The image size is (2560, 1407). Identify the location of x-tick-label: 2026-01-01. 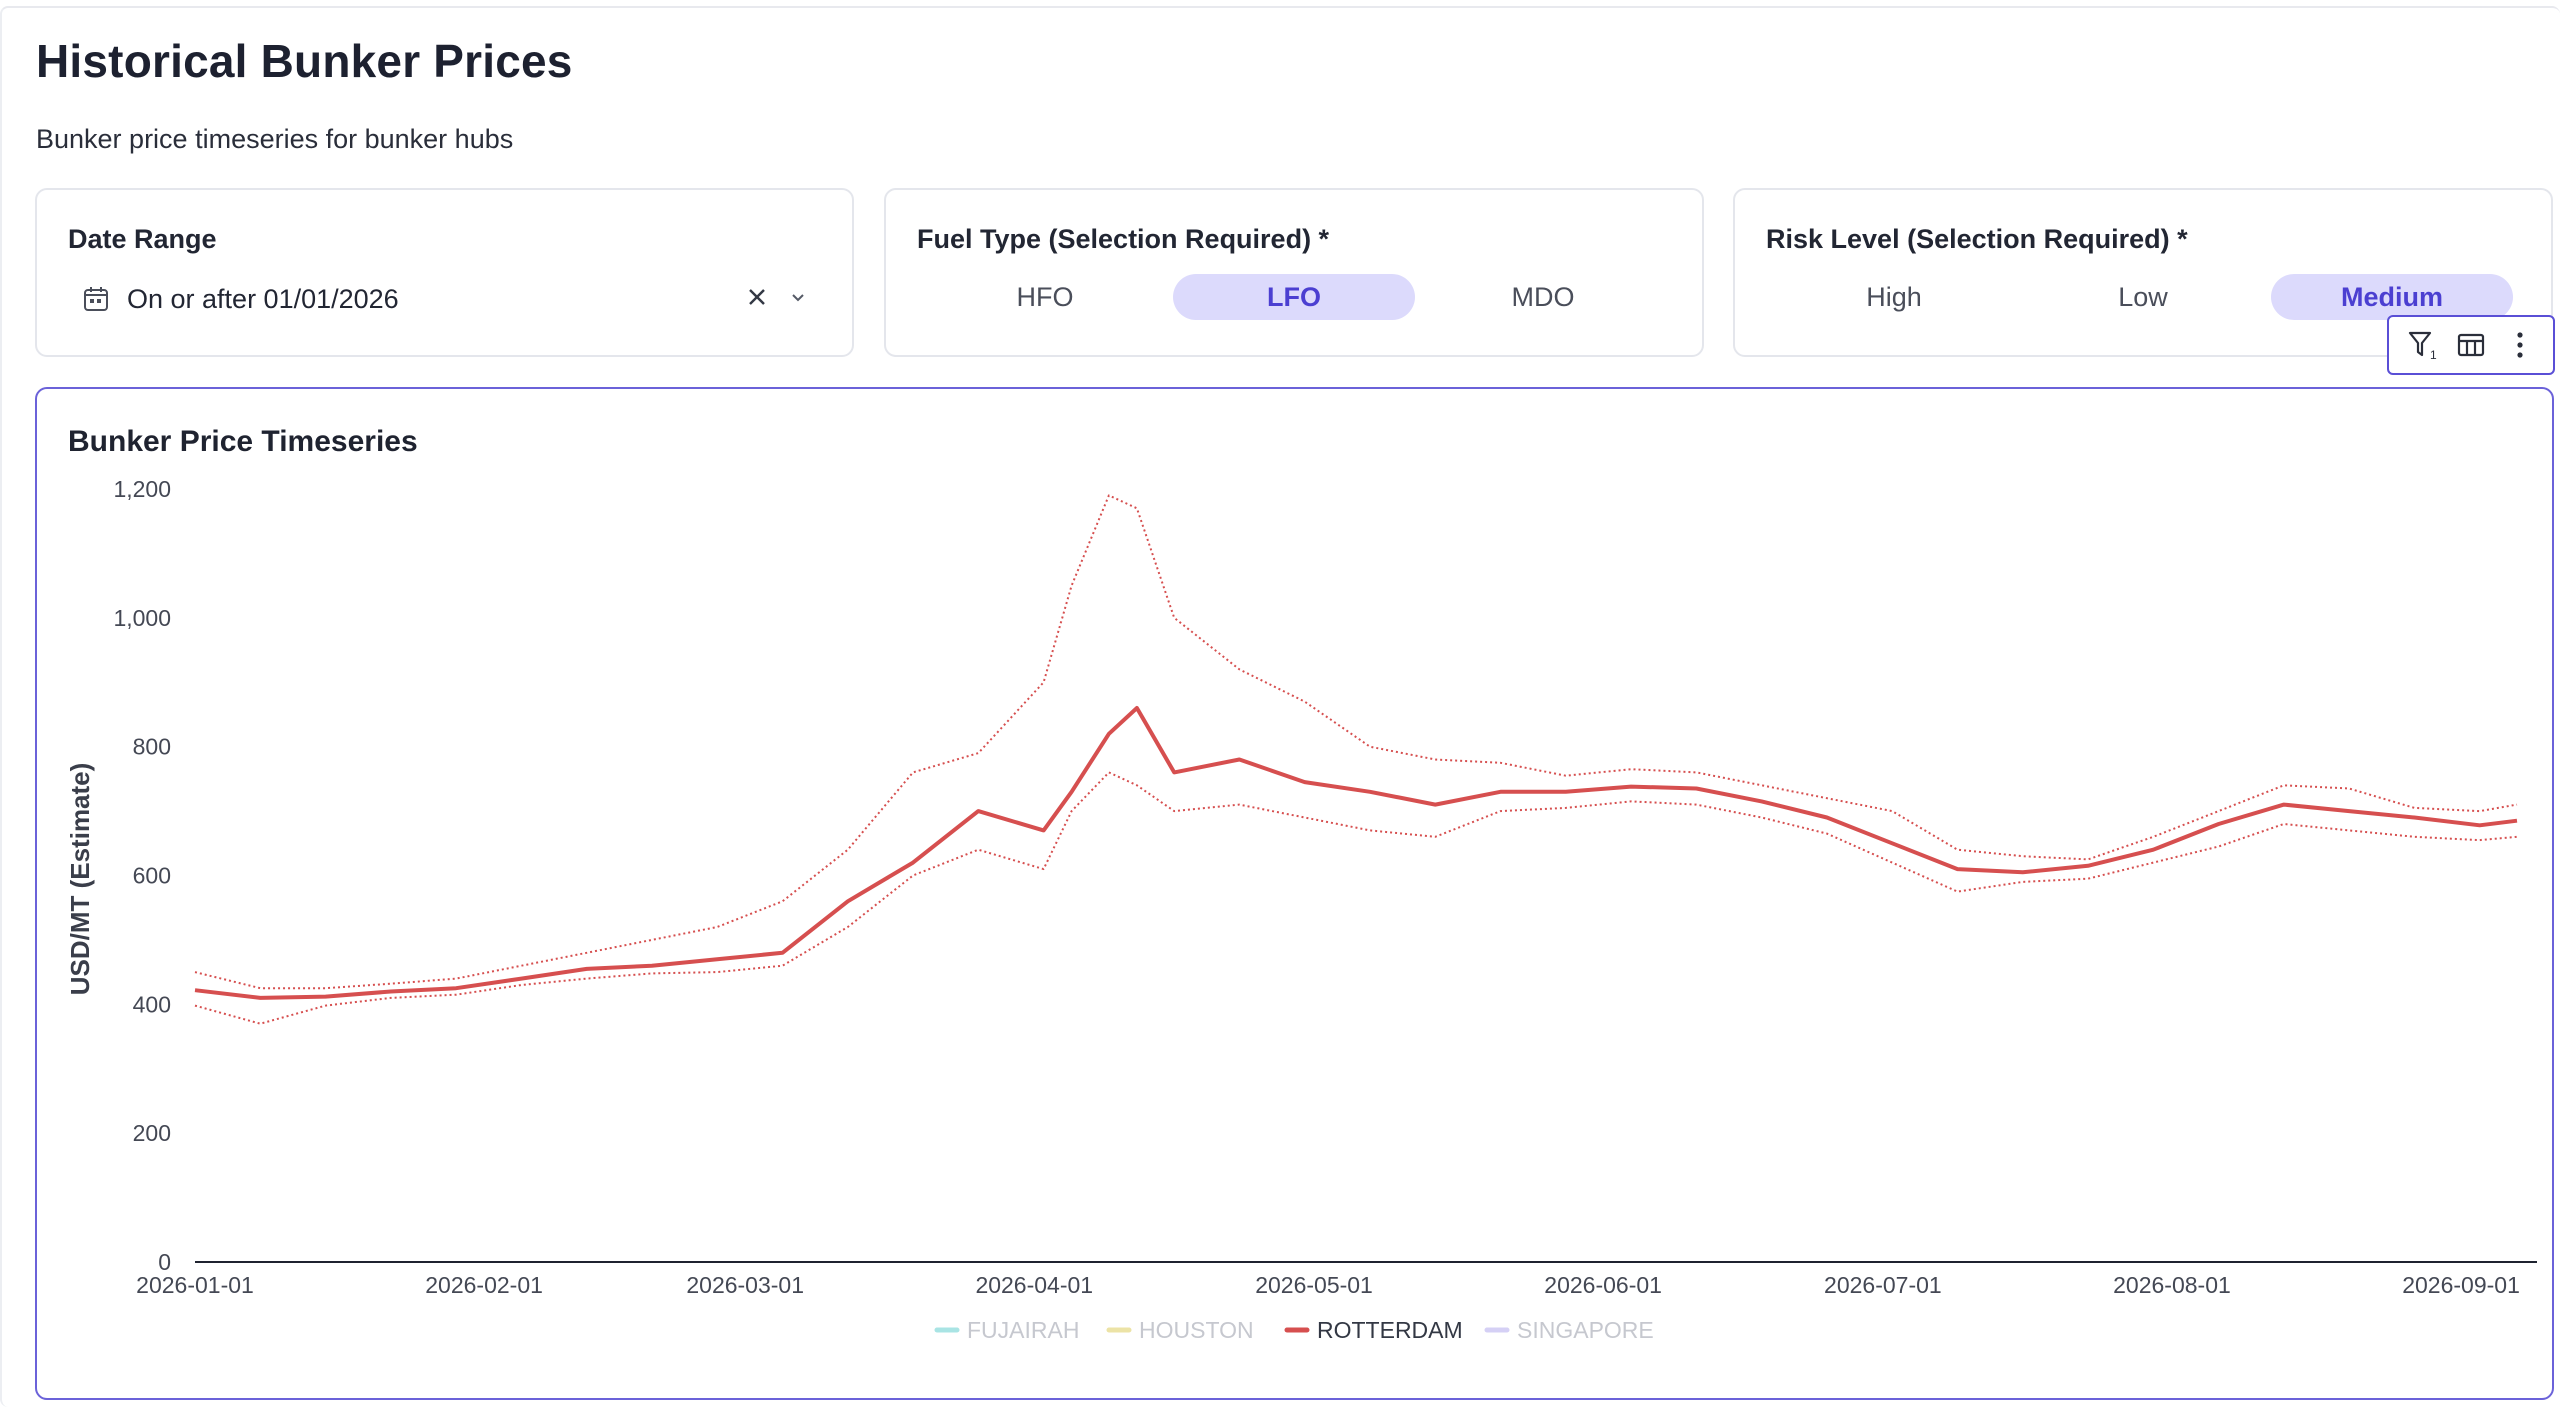
(195, 1285).